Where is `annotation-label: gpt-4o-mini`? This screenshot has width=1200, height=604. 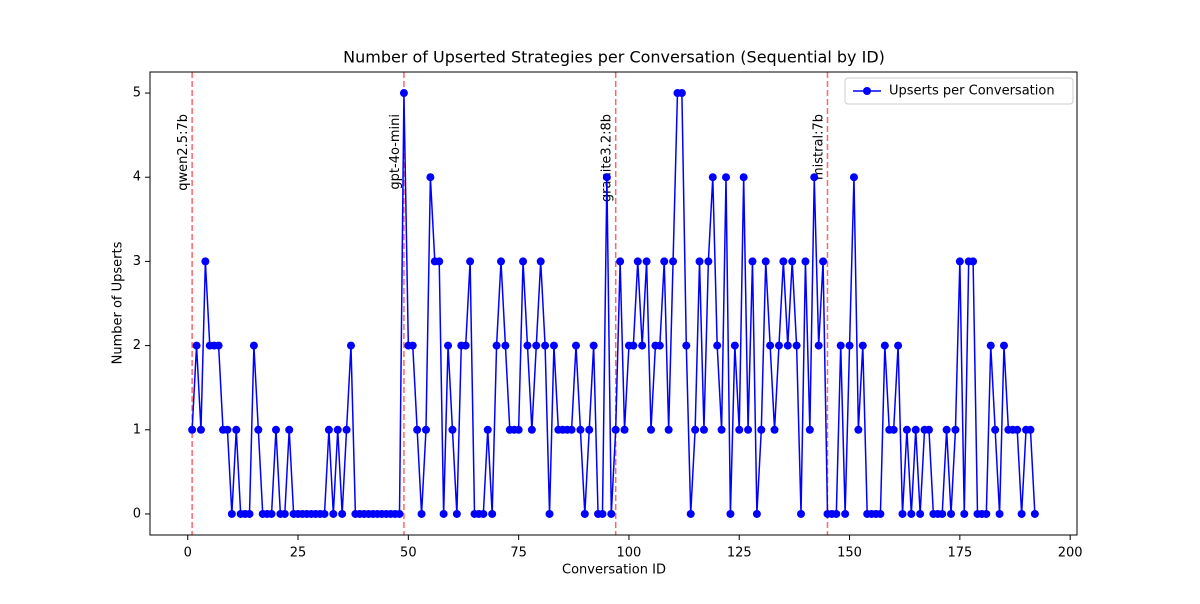
annotation-label: gpt-4o-mini is located at coordinates (395, 152).